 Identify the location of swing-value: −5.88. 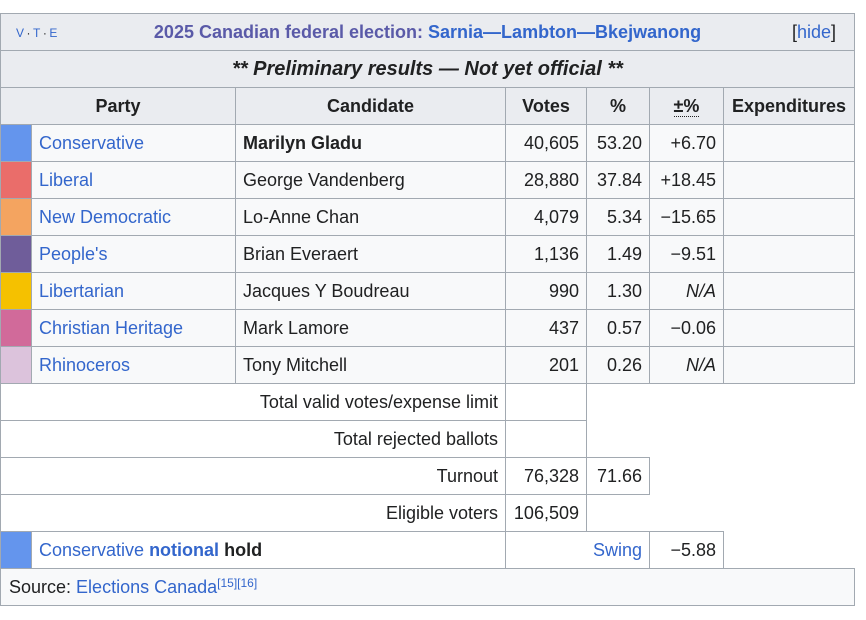
(686, 550).